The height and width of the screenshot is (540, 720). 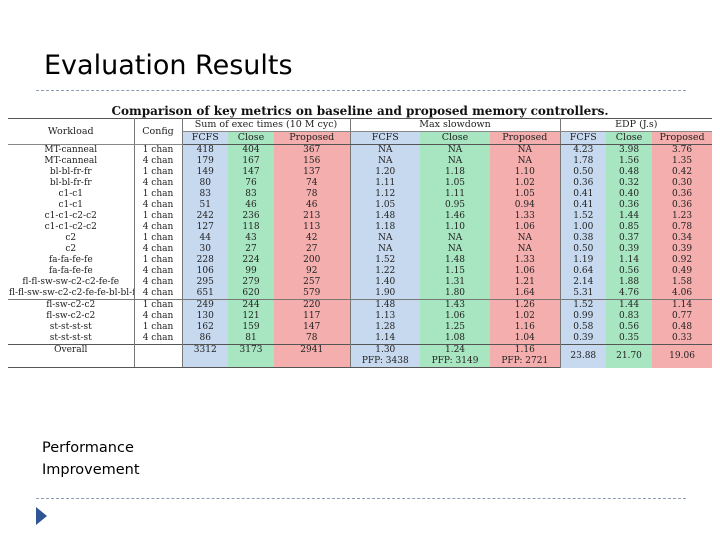 What do you see at coordinates (455, 194) in the screenshot?
I see `table-cell: 1.11` at bounding box center [455, 194].